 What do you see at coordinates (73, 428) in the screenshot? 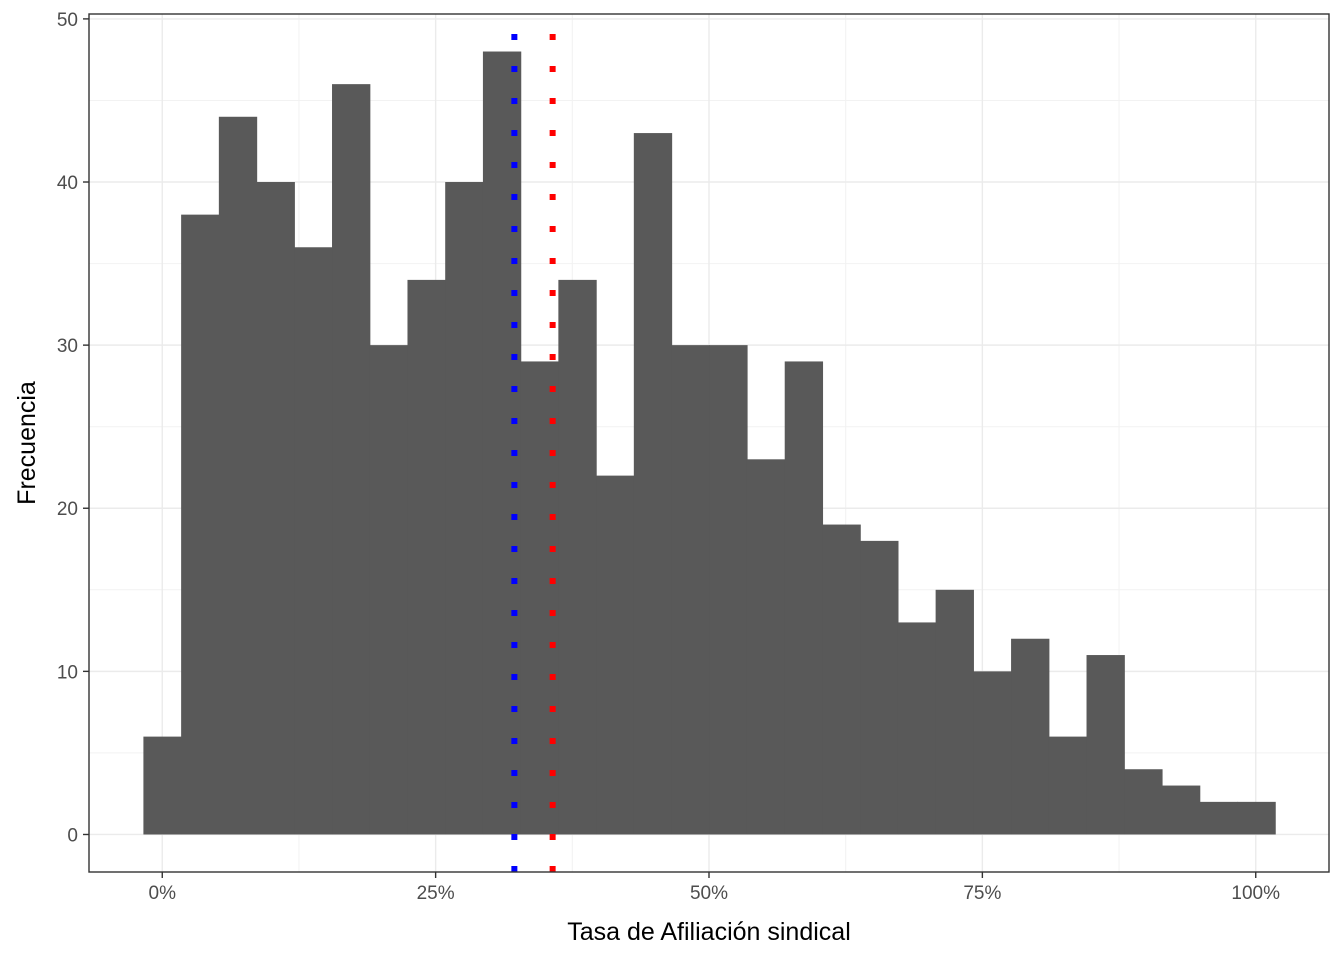
I see `y-axis-ticks: 0 10 20 30 40 50` at bounding box center [73, 428].